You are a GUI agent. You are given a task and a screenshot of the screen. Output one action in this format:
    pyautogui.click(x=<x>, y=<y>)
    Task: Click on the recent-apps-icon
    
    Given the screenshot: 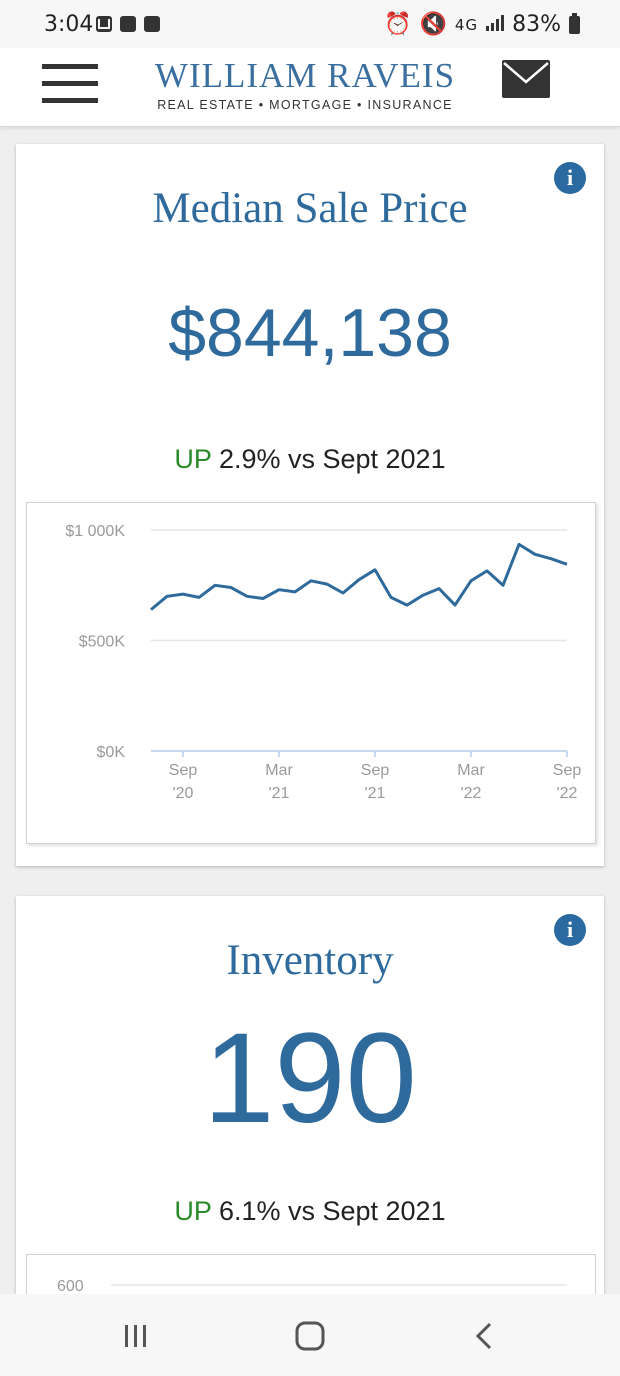 What is the action you would take?
    pyautogui.click(x=136, y=1336)
    